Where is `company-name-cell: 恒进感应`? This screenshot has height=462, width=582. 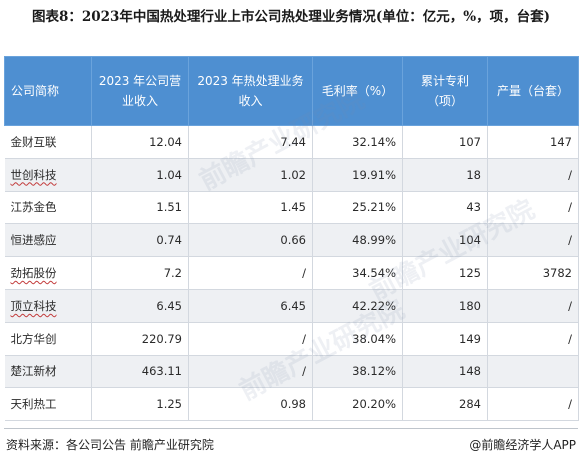 company-name-cell: 恒进感应 is located at coordinates (48, 240).